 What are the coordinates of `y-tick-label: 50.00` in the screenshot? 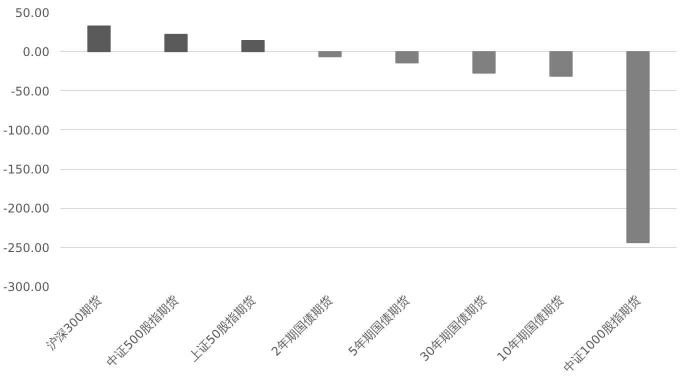 It's located at (32, 13).